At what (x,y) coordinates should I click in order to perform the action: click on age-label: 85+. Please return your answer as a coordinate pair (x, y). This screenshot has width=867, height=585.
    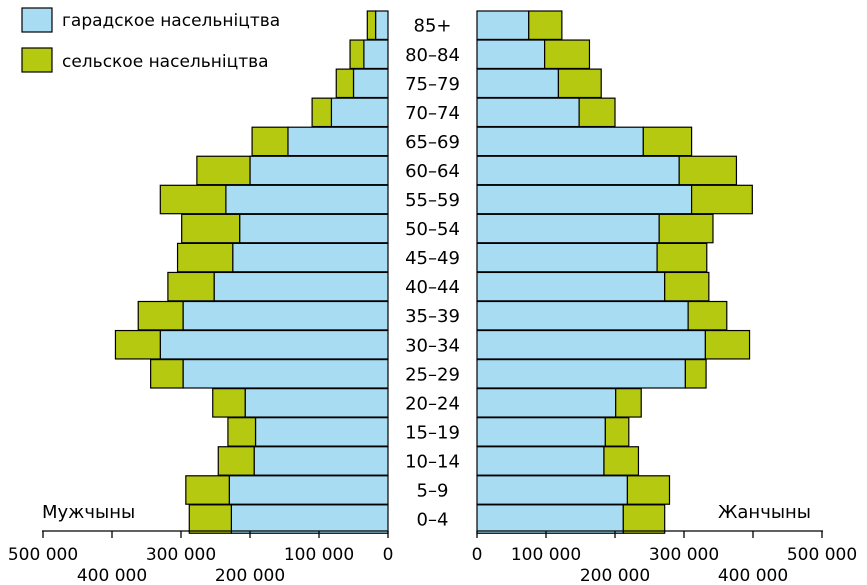
    Looking at the image, I should click on (433, 26).